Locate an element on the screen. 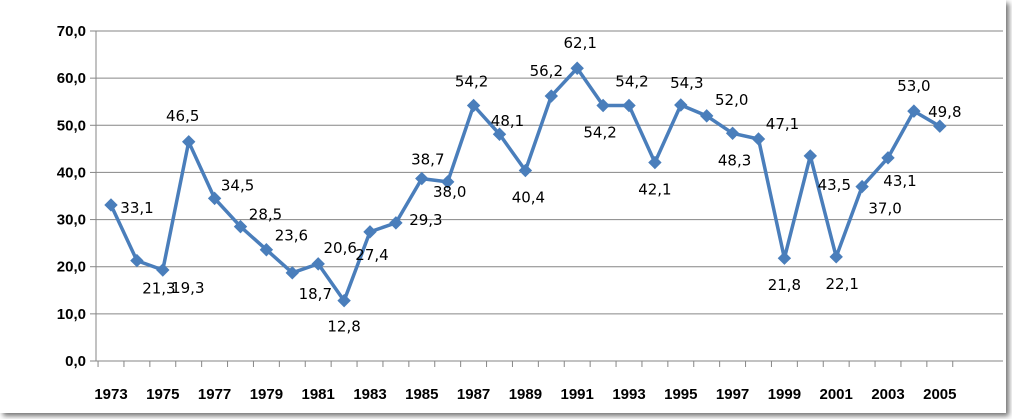 This screenshot has height=419, width=1012. x-tick-label: 1983 is located at coordinates (369, 394).